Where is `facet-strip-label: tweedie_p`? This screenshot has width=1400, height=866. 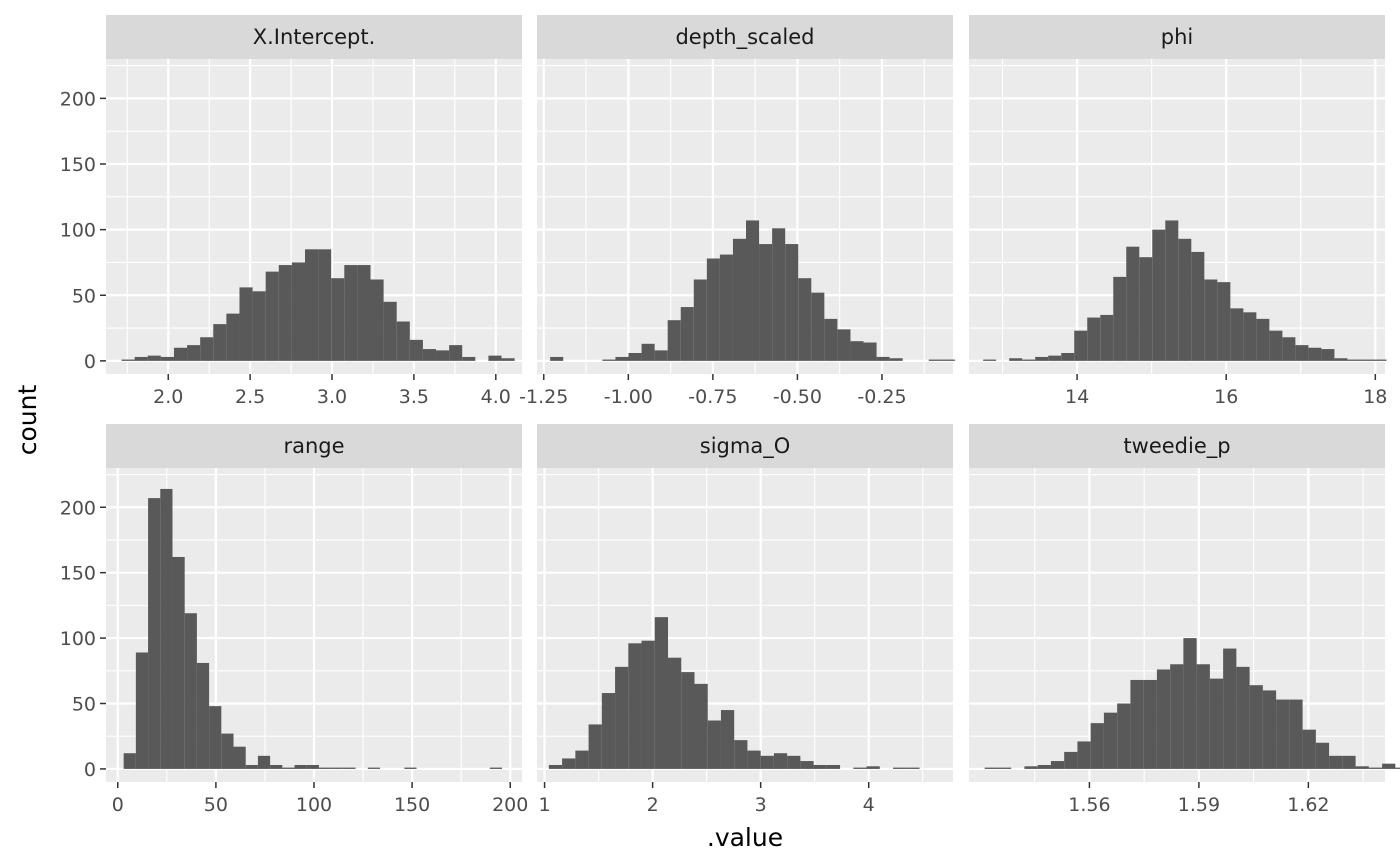
facet-strip-label: tweedie_p is located at coordinates (1176, 446).